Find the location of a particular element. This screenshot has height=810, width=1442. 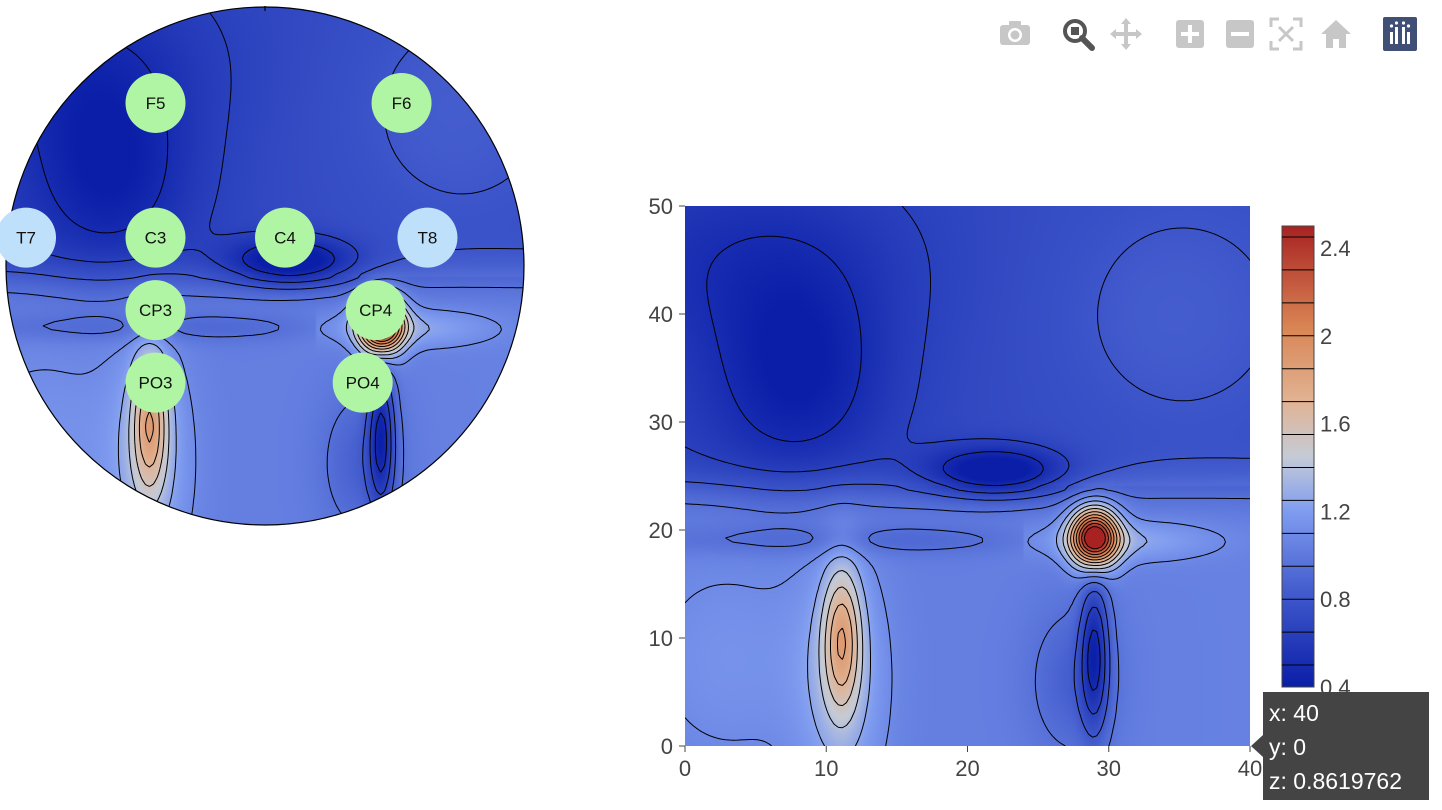

zoom-icon is located at coordinates (1079, 35).